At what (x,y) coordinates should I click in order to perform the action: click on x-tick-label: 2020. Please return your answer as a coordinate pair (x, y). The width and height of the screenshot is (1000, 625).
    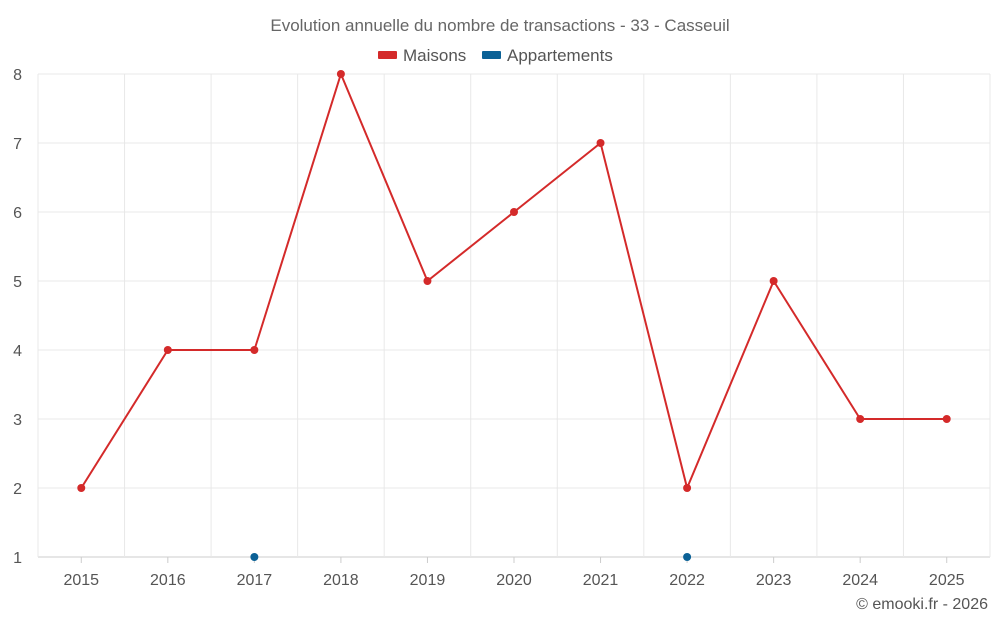
    Looking at the image, I should click on (514, 580).